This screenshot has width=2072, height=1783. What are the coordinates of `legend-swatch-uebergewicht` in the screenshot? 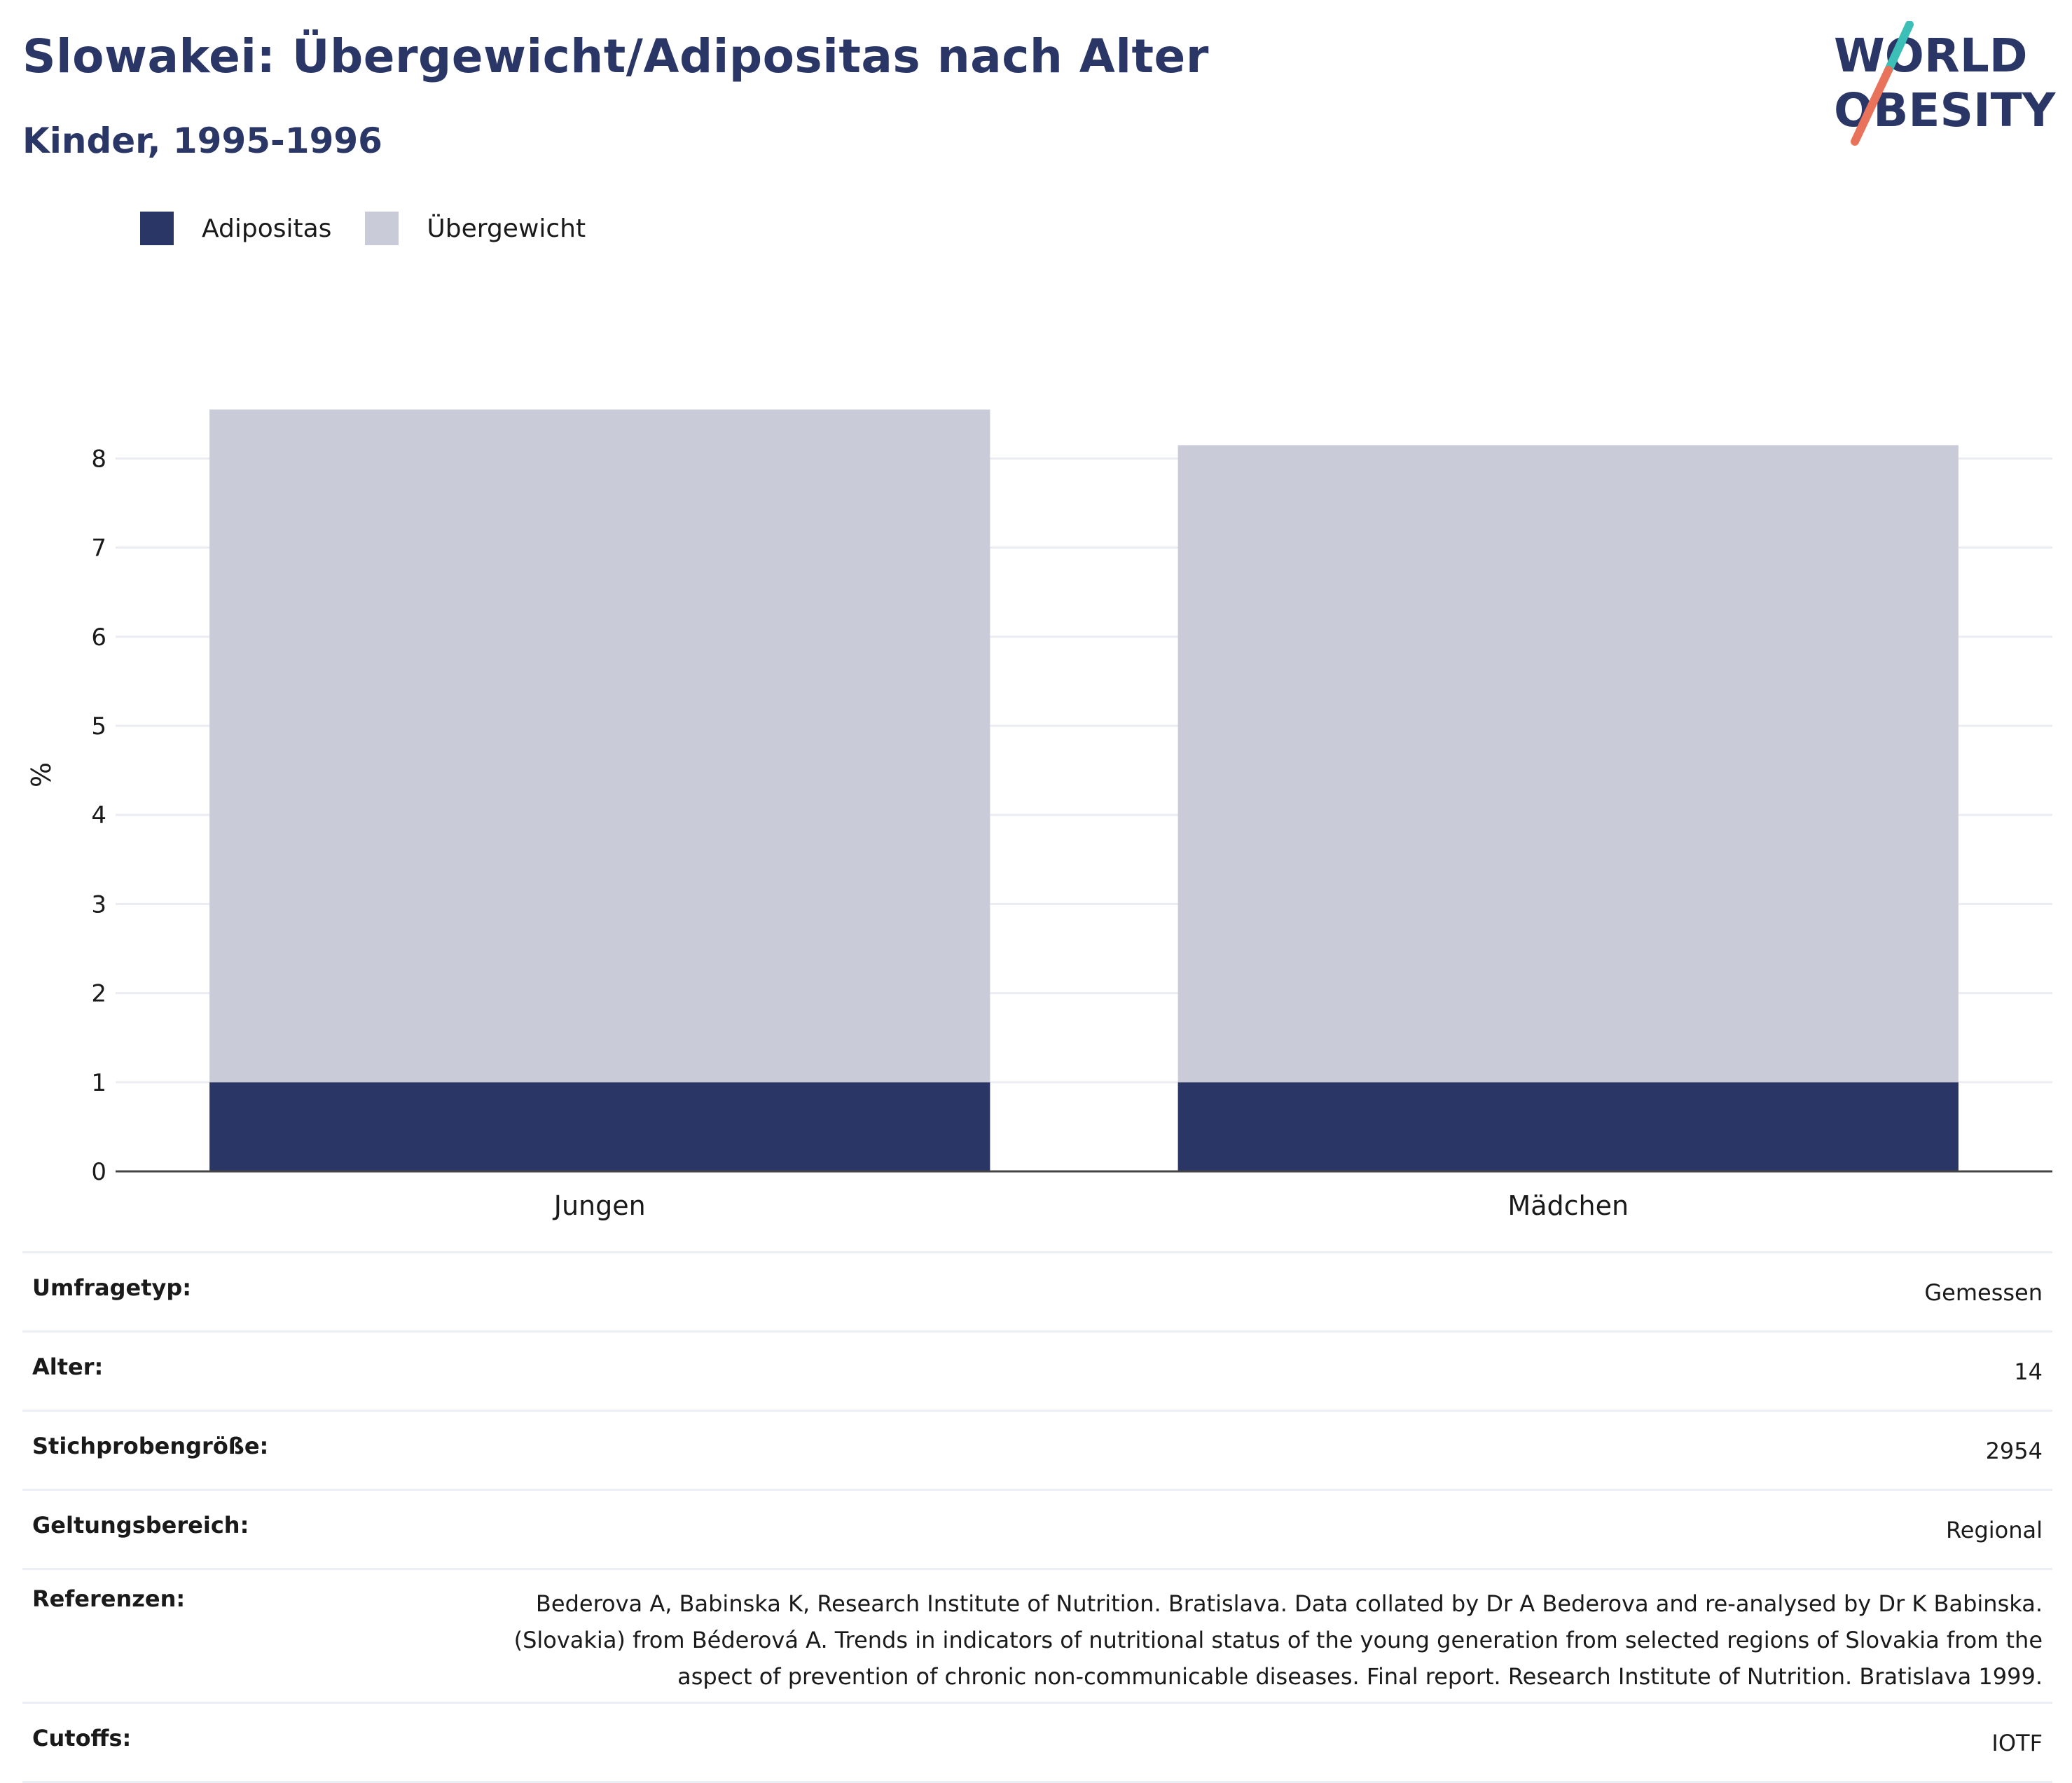 It's located at (382, 228).